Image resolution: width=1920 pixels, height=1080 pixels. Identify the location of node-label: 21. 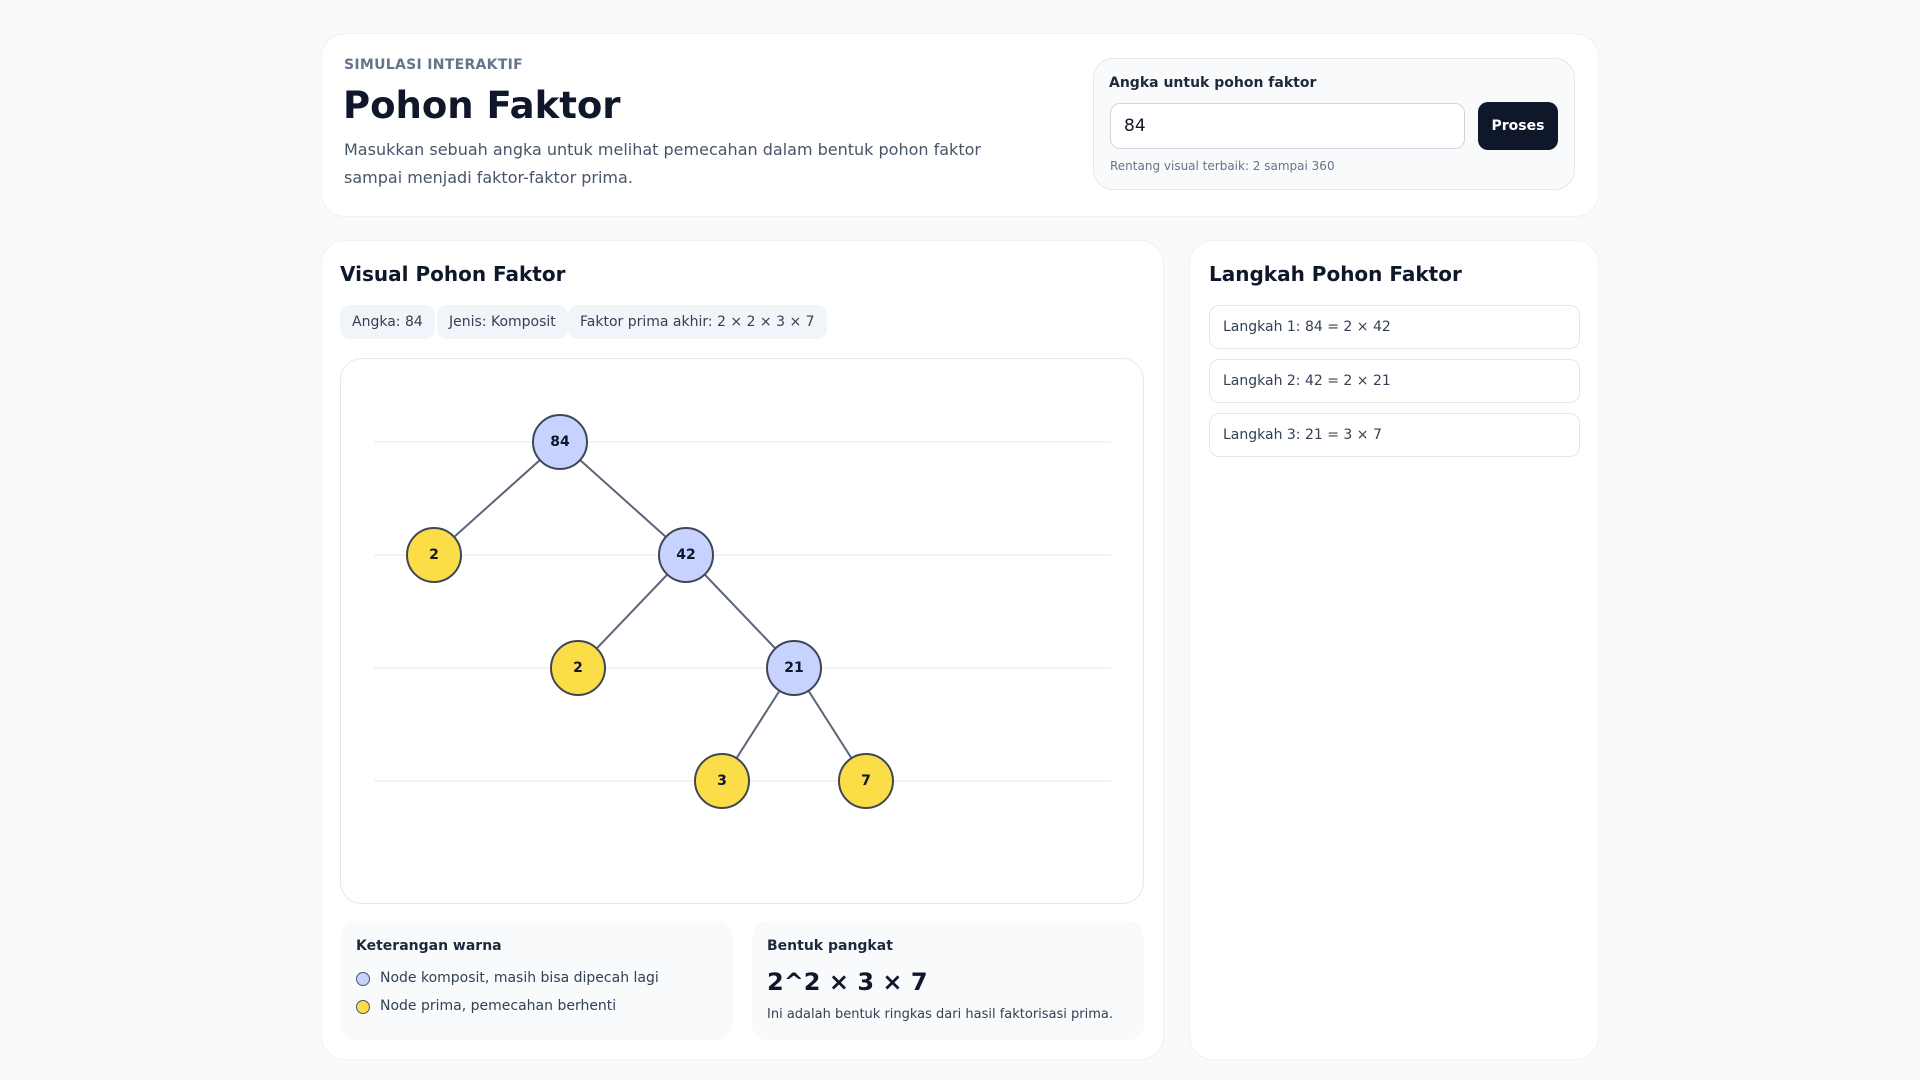
(793, 668).